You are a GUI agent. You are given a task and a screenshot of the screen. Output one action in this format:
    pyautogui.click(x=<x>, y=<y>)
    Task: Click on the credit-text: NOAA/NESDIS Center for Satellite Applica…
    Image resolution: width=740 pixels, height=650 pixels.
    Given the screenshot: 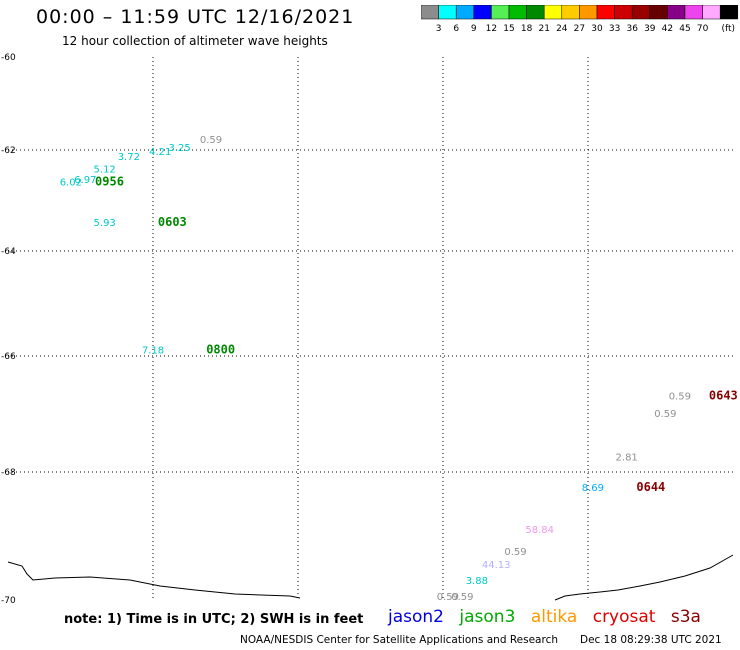 What is the action you would take?
    pyautogui.click(x=399, y=640)
    